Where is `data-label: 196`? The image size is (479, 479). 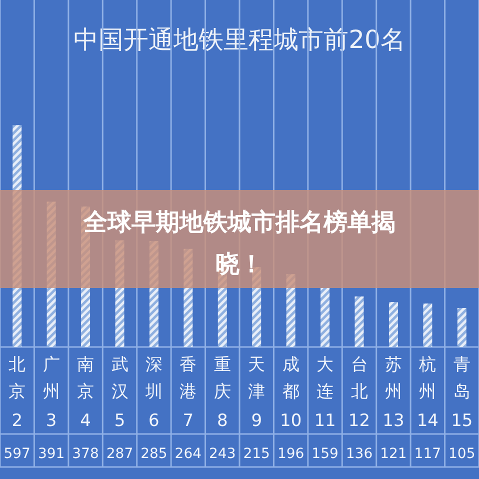
data-label: 196 is located at coordinates (290, 454).